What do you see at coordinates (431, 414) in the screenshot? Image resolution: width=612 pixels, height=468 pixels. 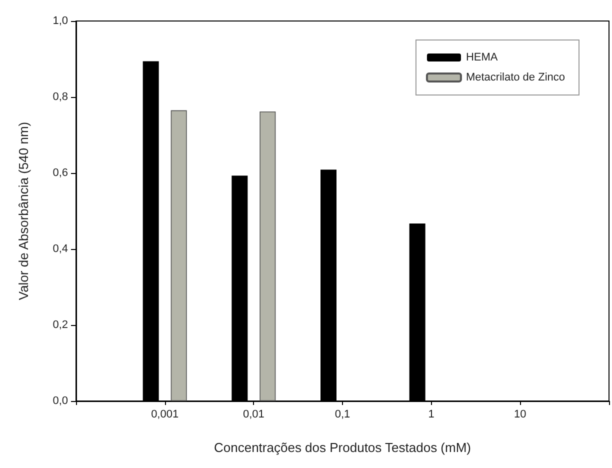 I see `x-tick-label: 1` at bounding box center [431, 414].